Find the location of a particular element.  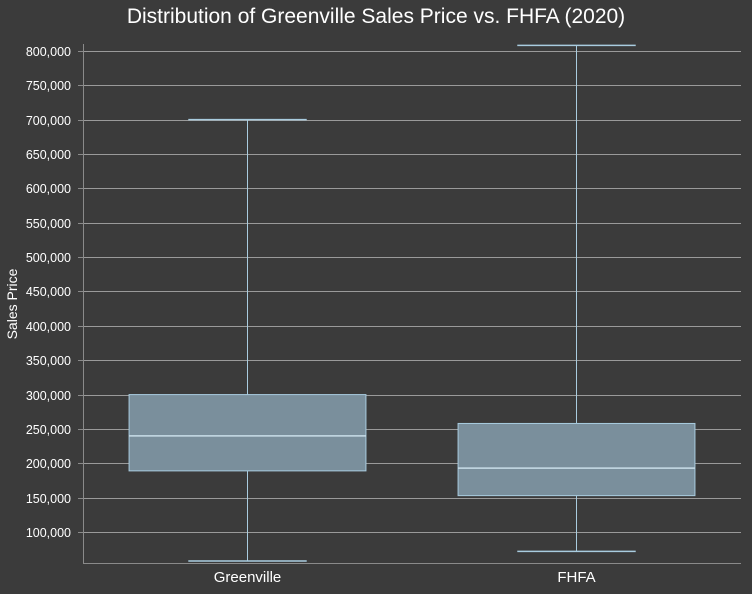

y-tick-label: 450,000 is located at coordinates (48, 292).